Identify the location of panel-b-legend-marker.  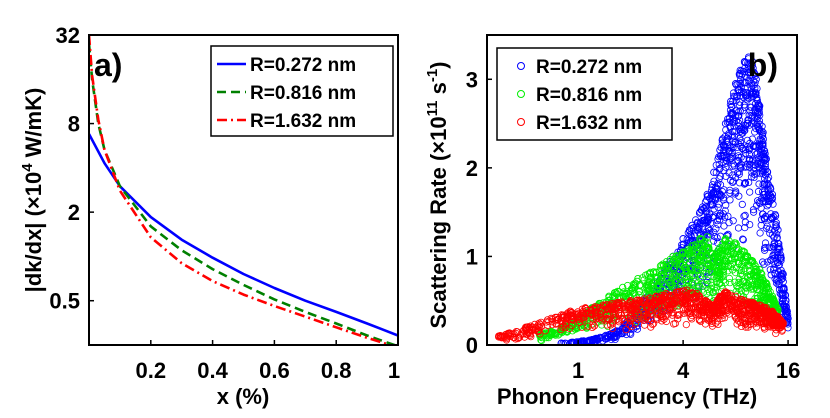
(521, 122).